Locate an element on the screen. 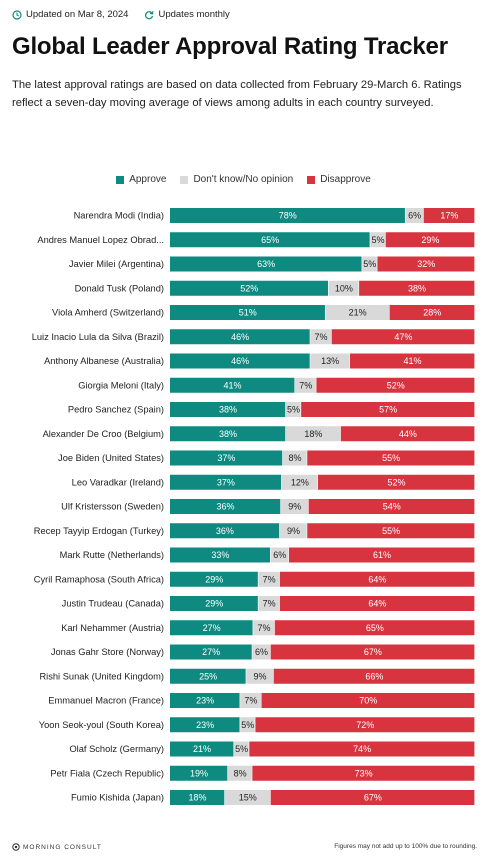 The height and width of the screenshot is (859, 487). data-label-disapprove: 70% is located at coordinates (368, 701).